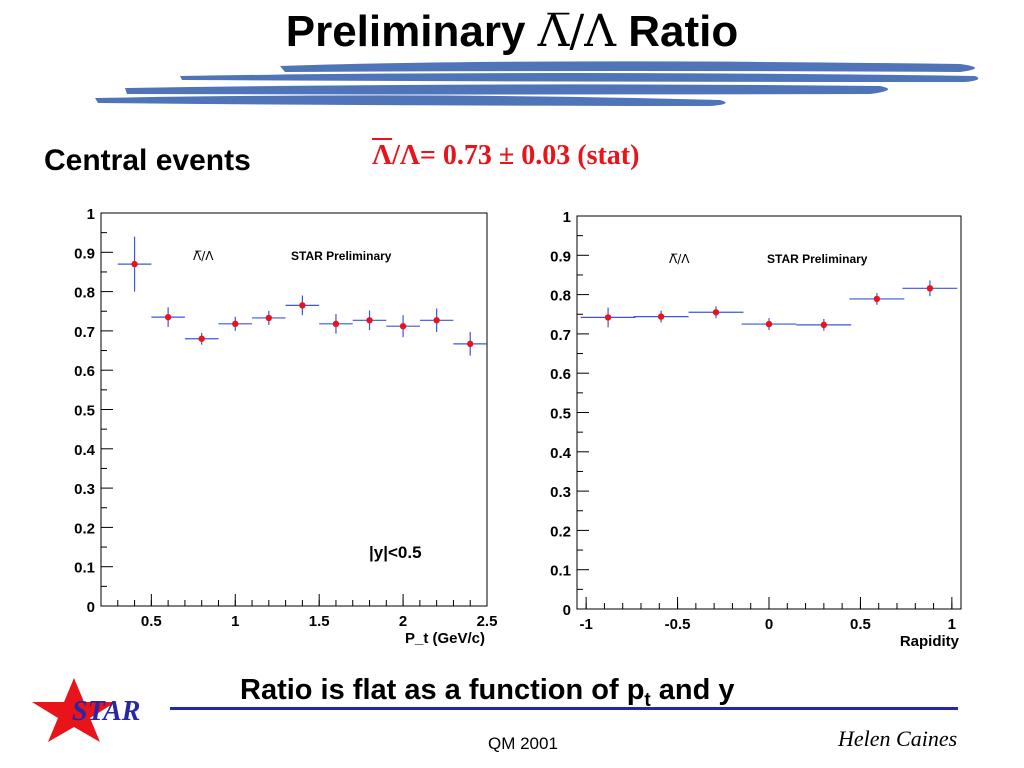  What do you see at coordinates (677, 31) in the screenshot?
I see `title-suffix: Ratio` at bounding box center [677, 31].